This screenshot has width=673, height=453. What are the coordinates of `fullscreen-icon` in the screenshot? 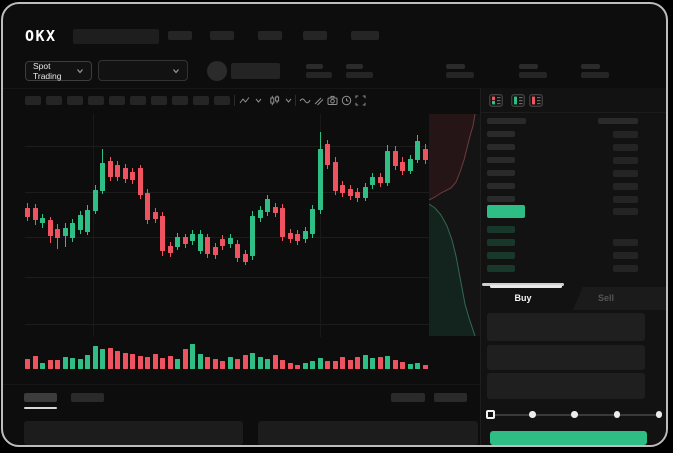 It's located at (360, 100).